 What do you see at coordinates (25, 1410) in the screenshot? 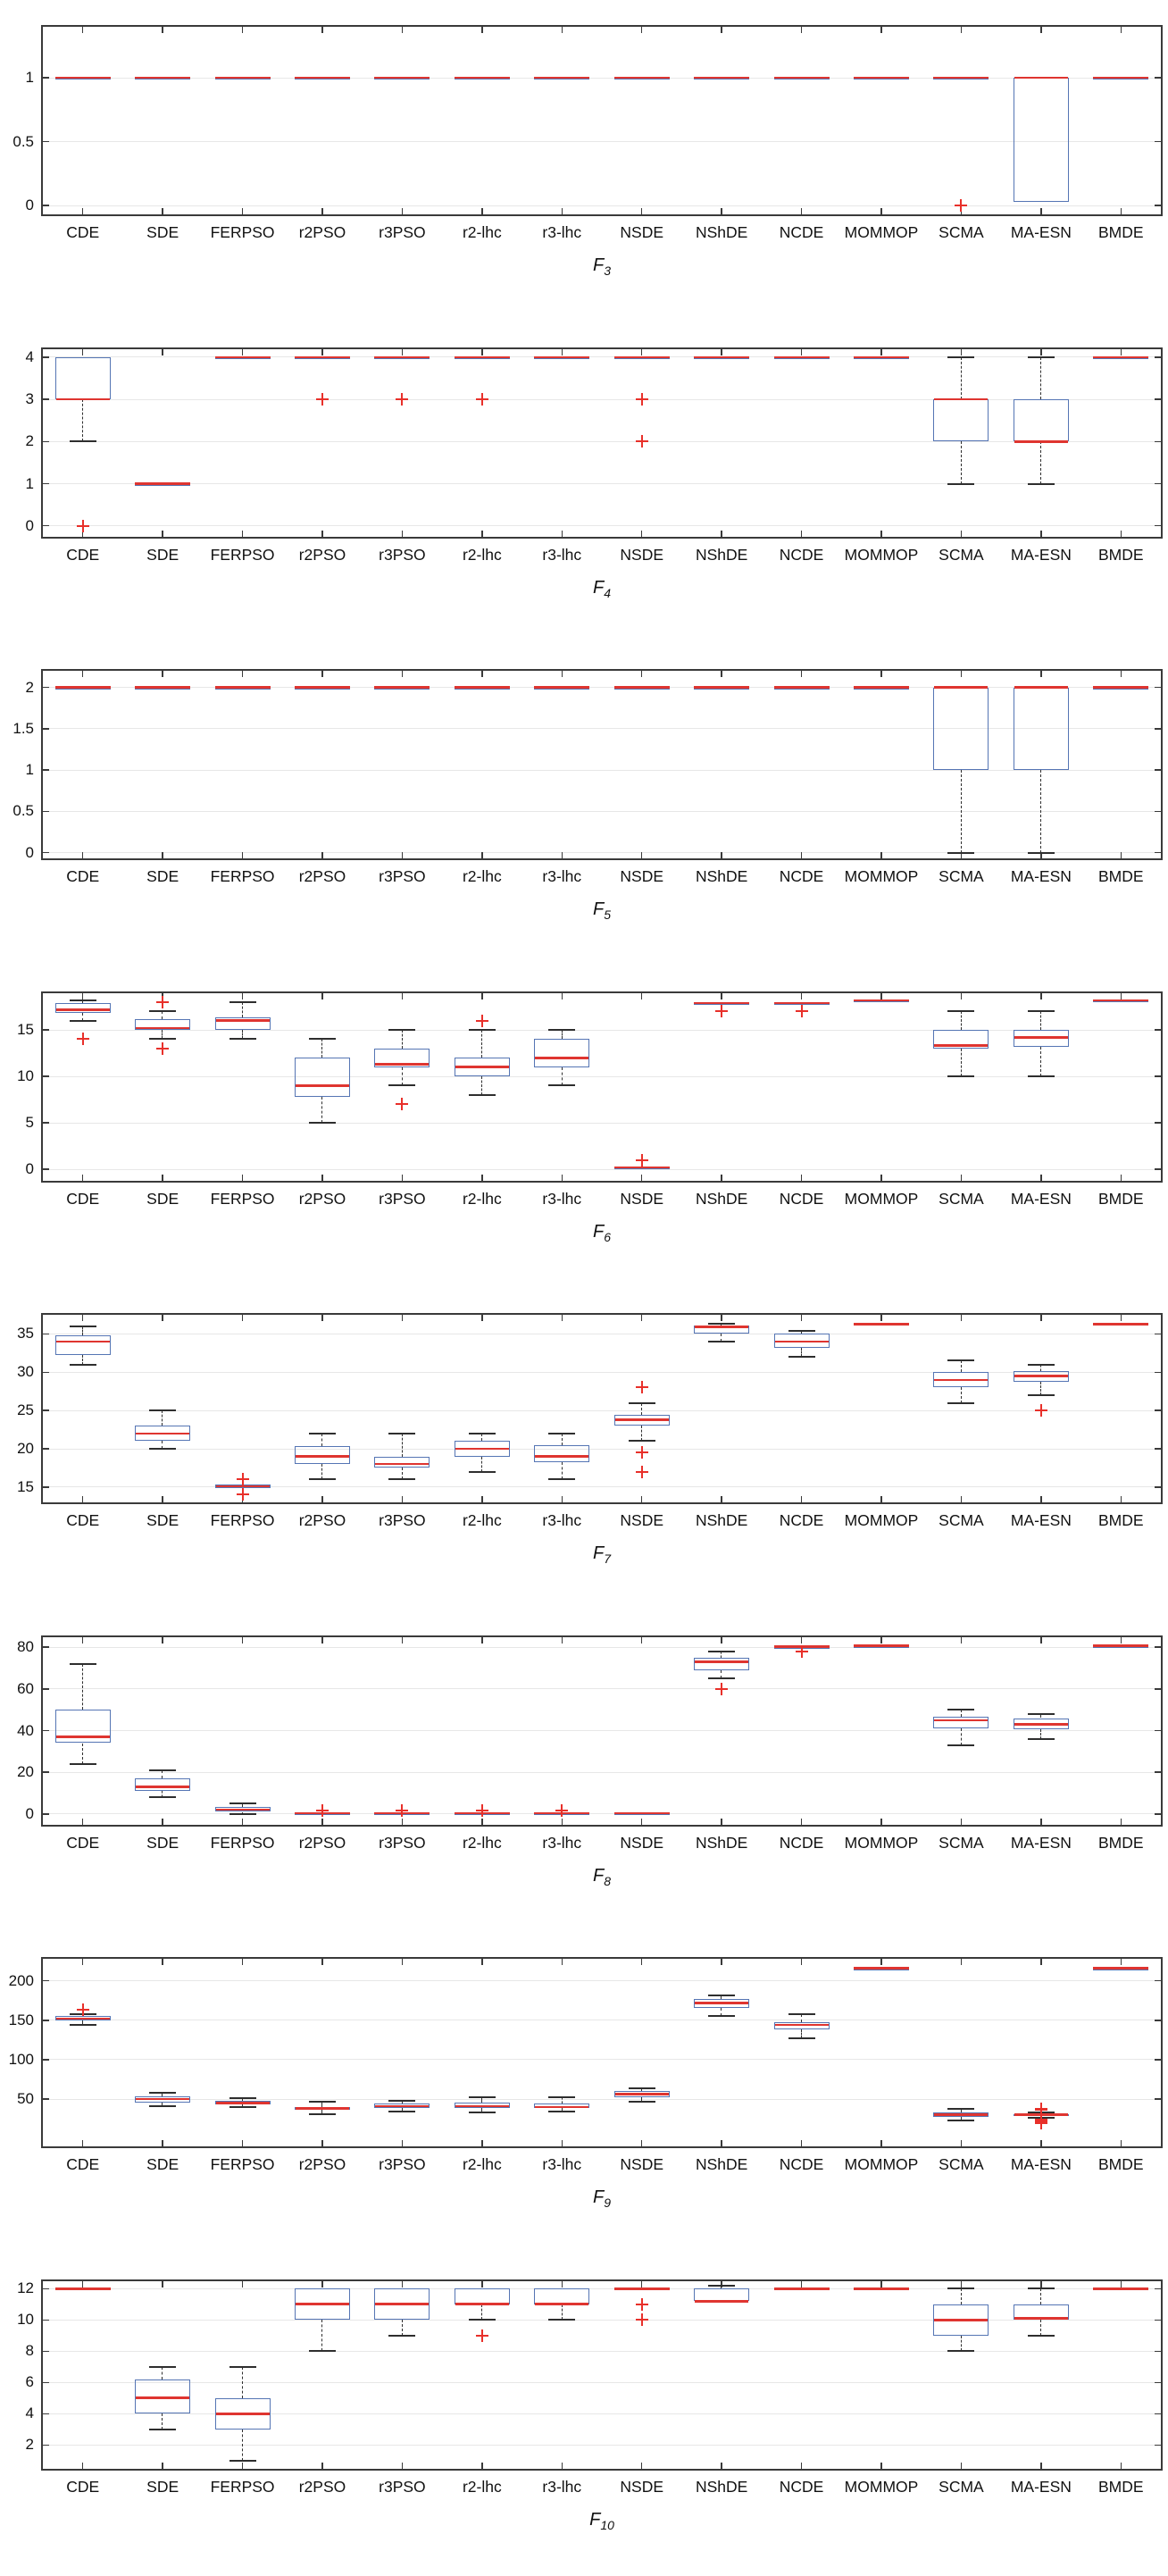
I see `y-tick-label: 25` at bounding box center [25, 1410].